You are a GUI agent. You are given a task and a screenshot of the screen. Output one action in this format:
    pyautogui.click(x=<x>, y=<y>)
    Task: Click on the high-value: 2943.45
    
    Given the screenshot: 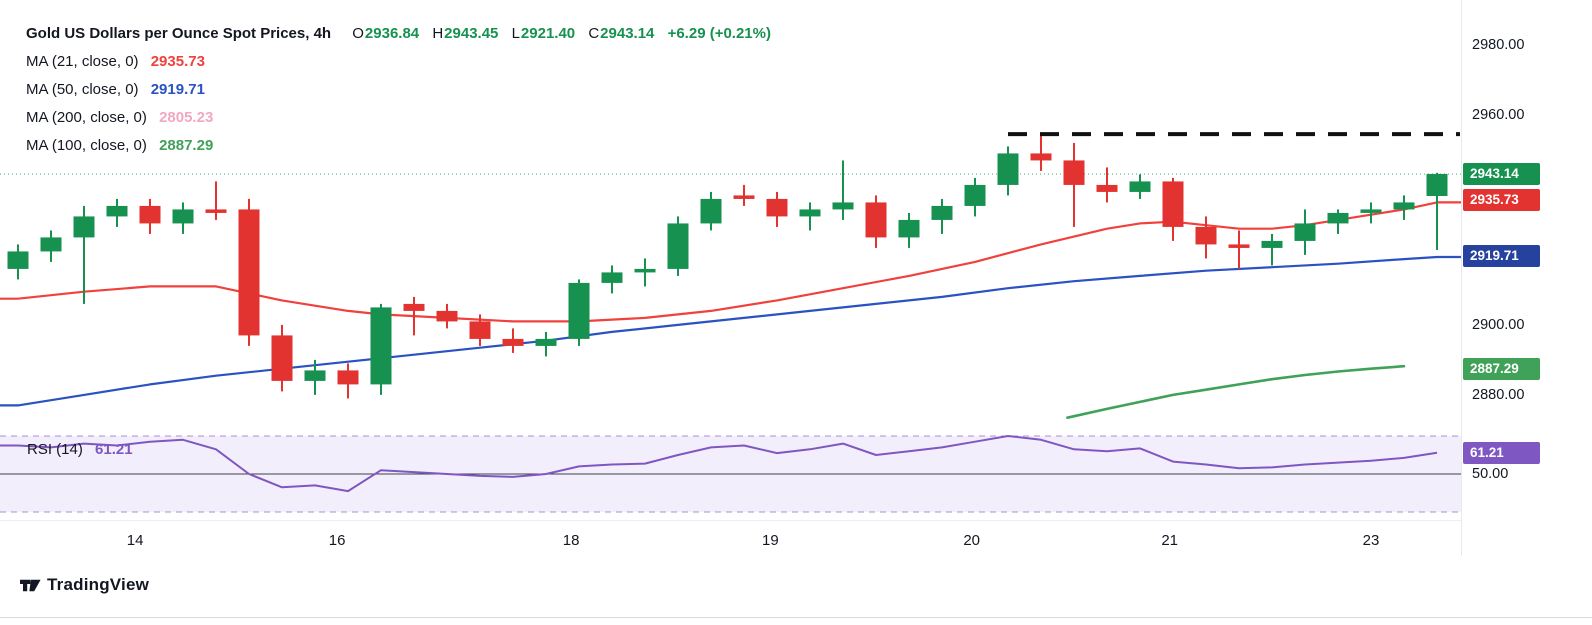 What is the action you would take?
    pyautogui.click(x=471, y=33)
    